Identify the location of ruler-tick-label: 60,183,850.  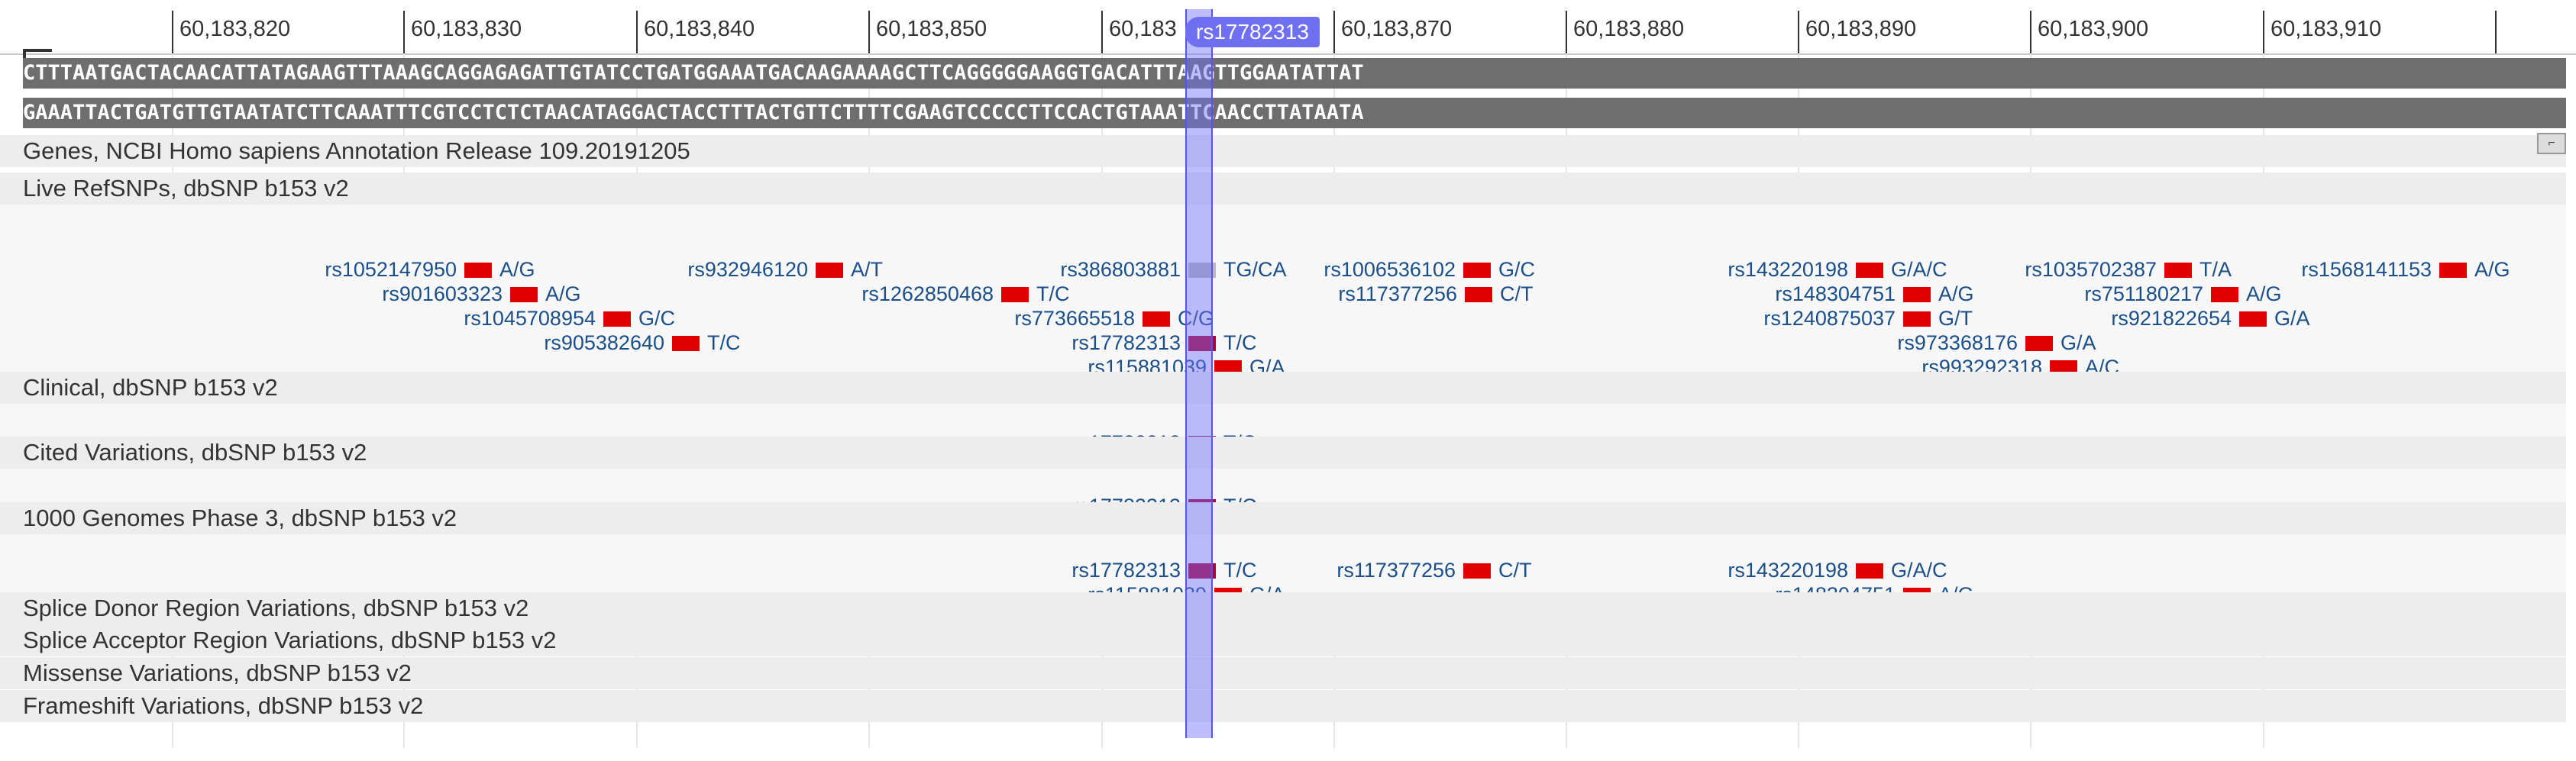
(931, 29).